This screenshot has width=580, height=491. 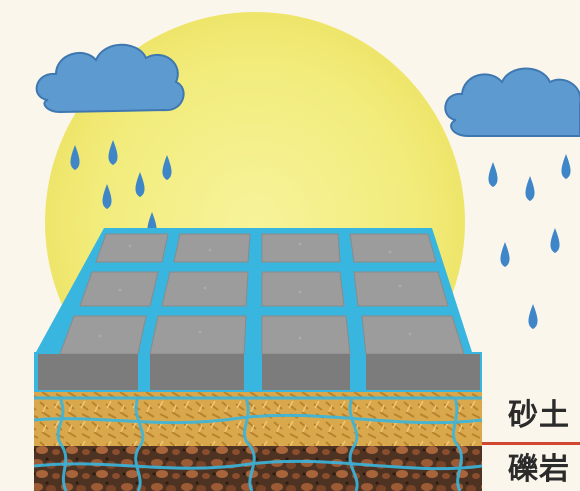 I want to click on label-divider, so click(x=531, y=443).